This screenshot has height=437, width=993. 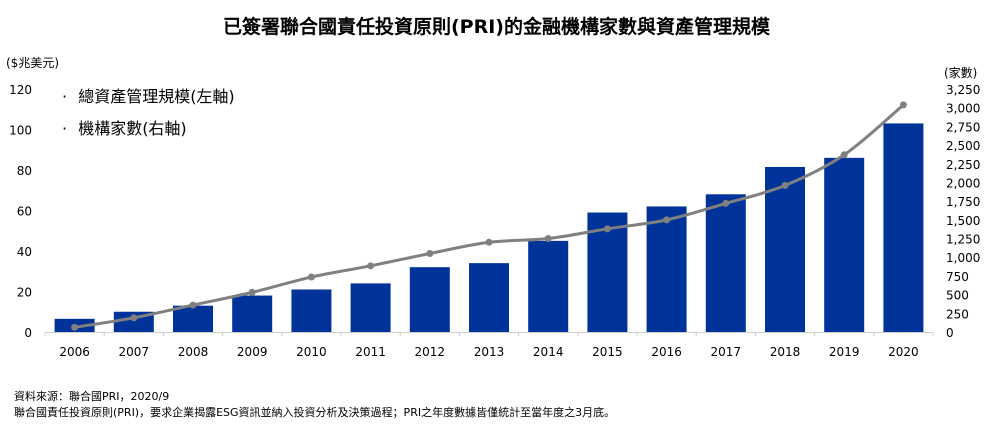 I want to click on count-point-2006, so click(x=75, y=327).